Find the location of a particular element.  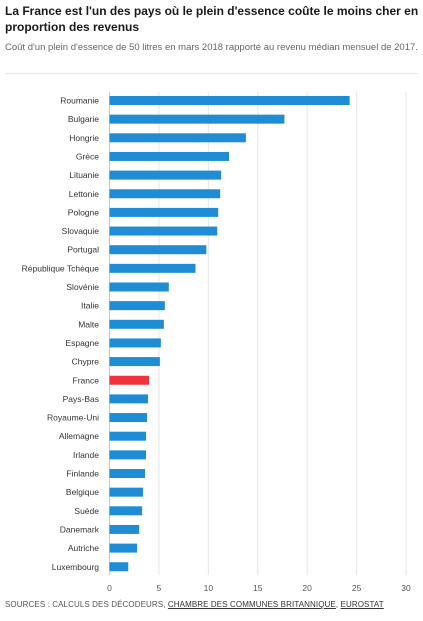

x-tick-label: 20 is located at coordinates (307, 588).